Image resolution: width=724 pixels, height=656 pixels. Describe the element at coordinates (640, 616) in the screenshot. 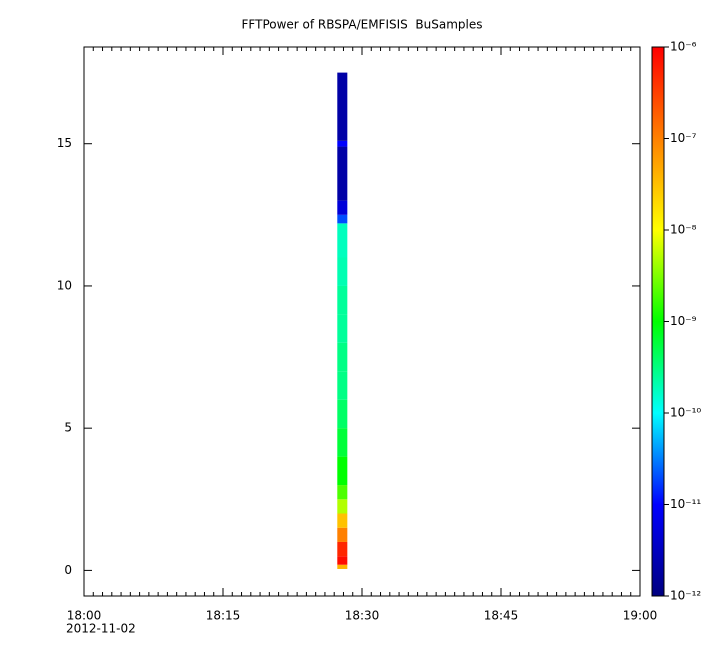

I see `x-tick-label: 19:00` at that location.